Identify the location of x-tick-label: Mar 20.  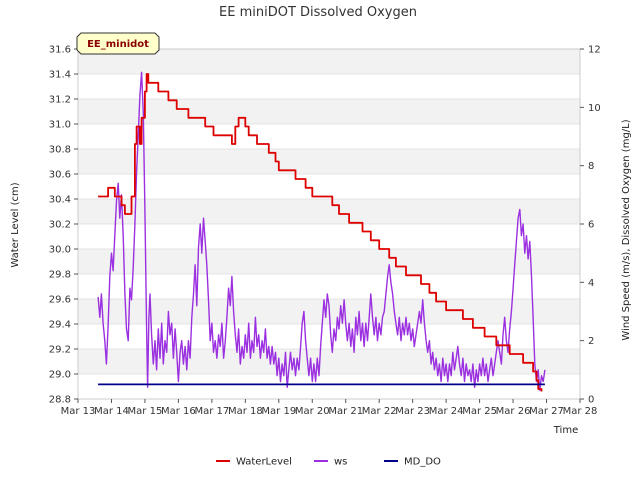
(312, 411).